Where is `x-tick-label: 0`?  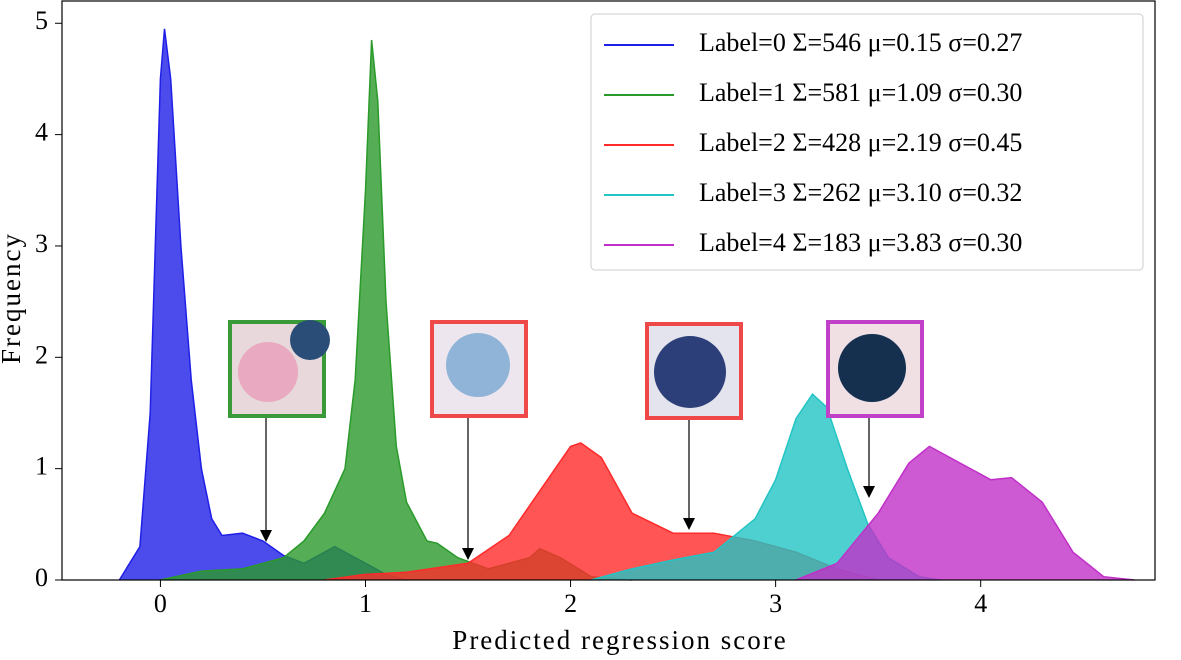
x-tick-label: 0 is located at coordinates (160, 603).